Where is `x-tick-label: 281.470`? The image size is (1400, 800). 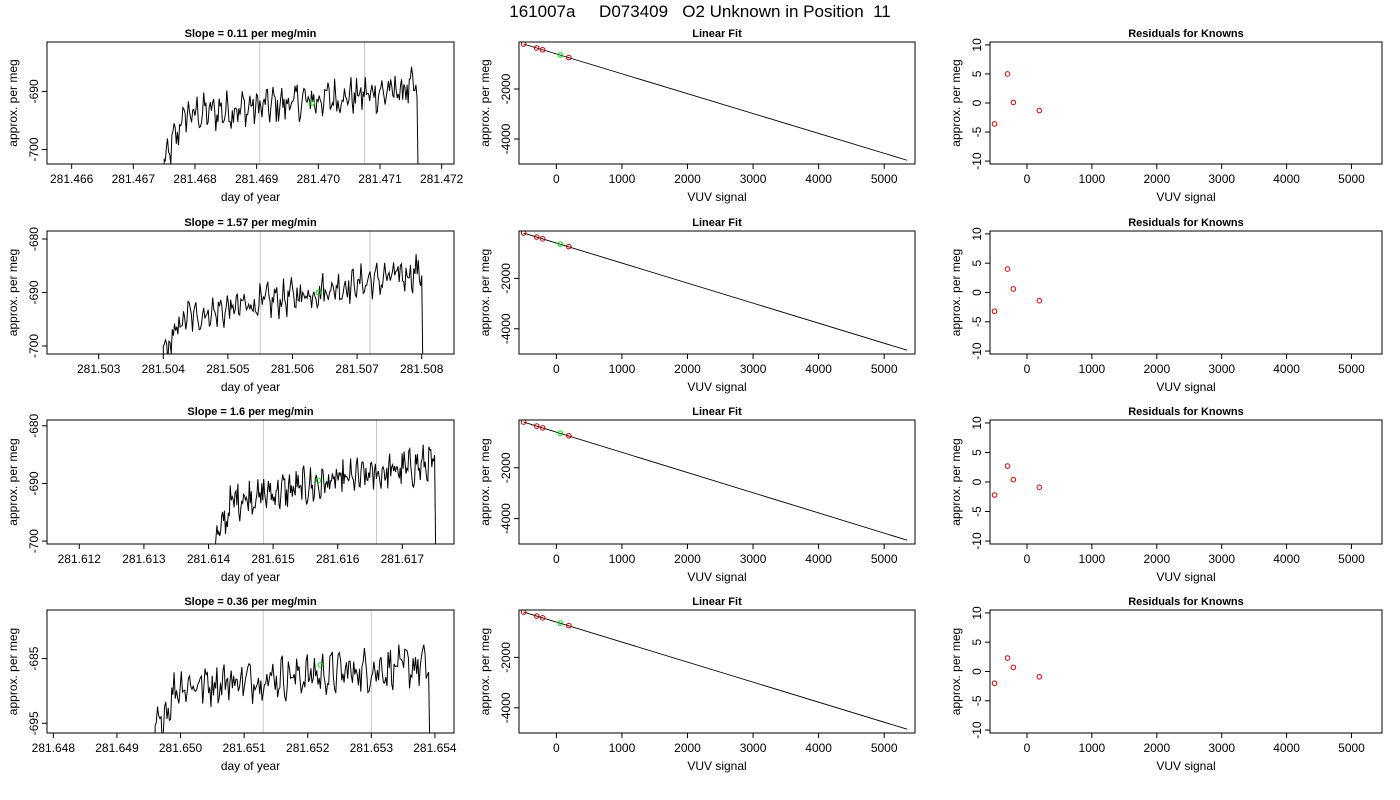
x-tick-label: 281.470 is located at coordinates (319, 179).